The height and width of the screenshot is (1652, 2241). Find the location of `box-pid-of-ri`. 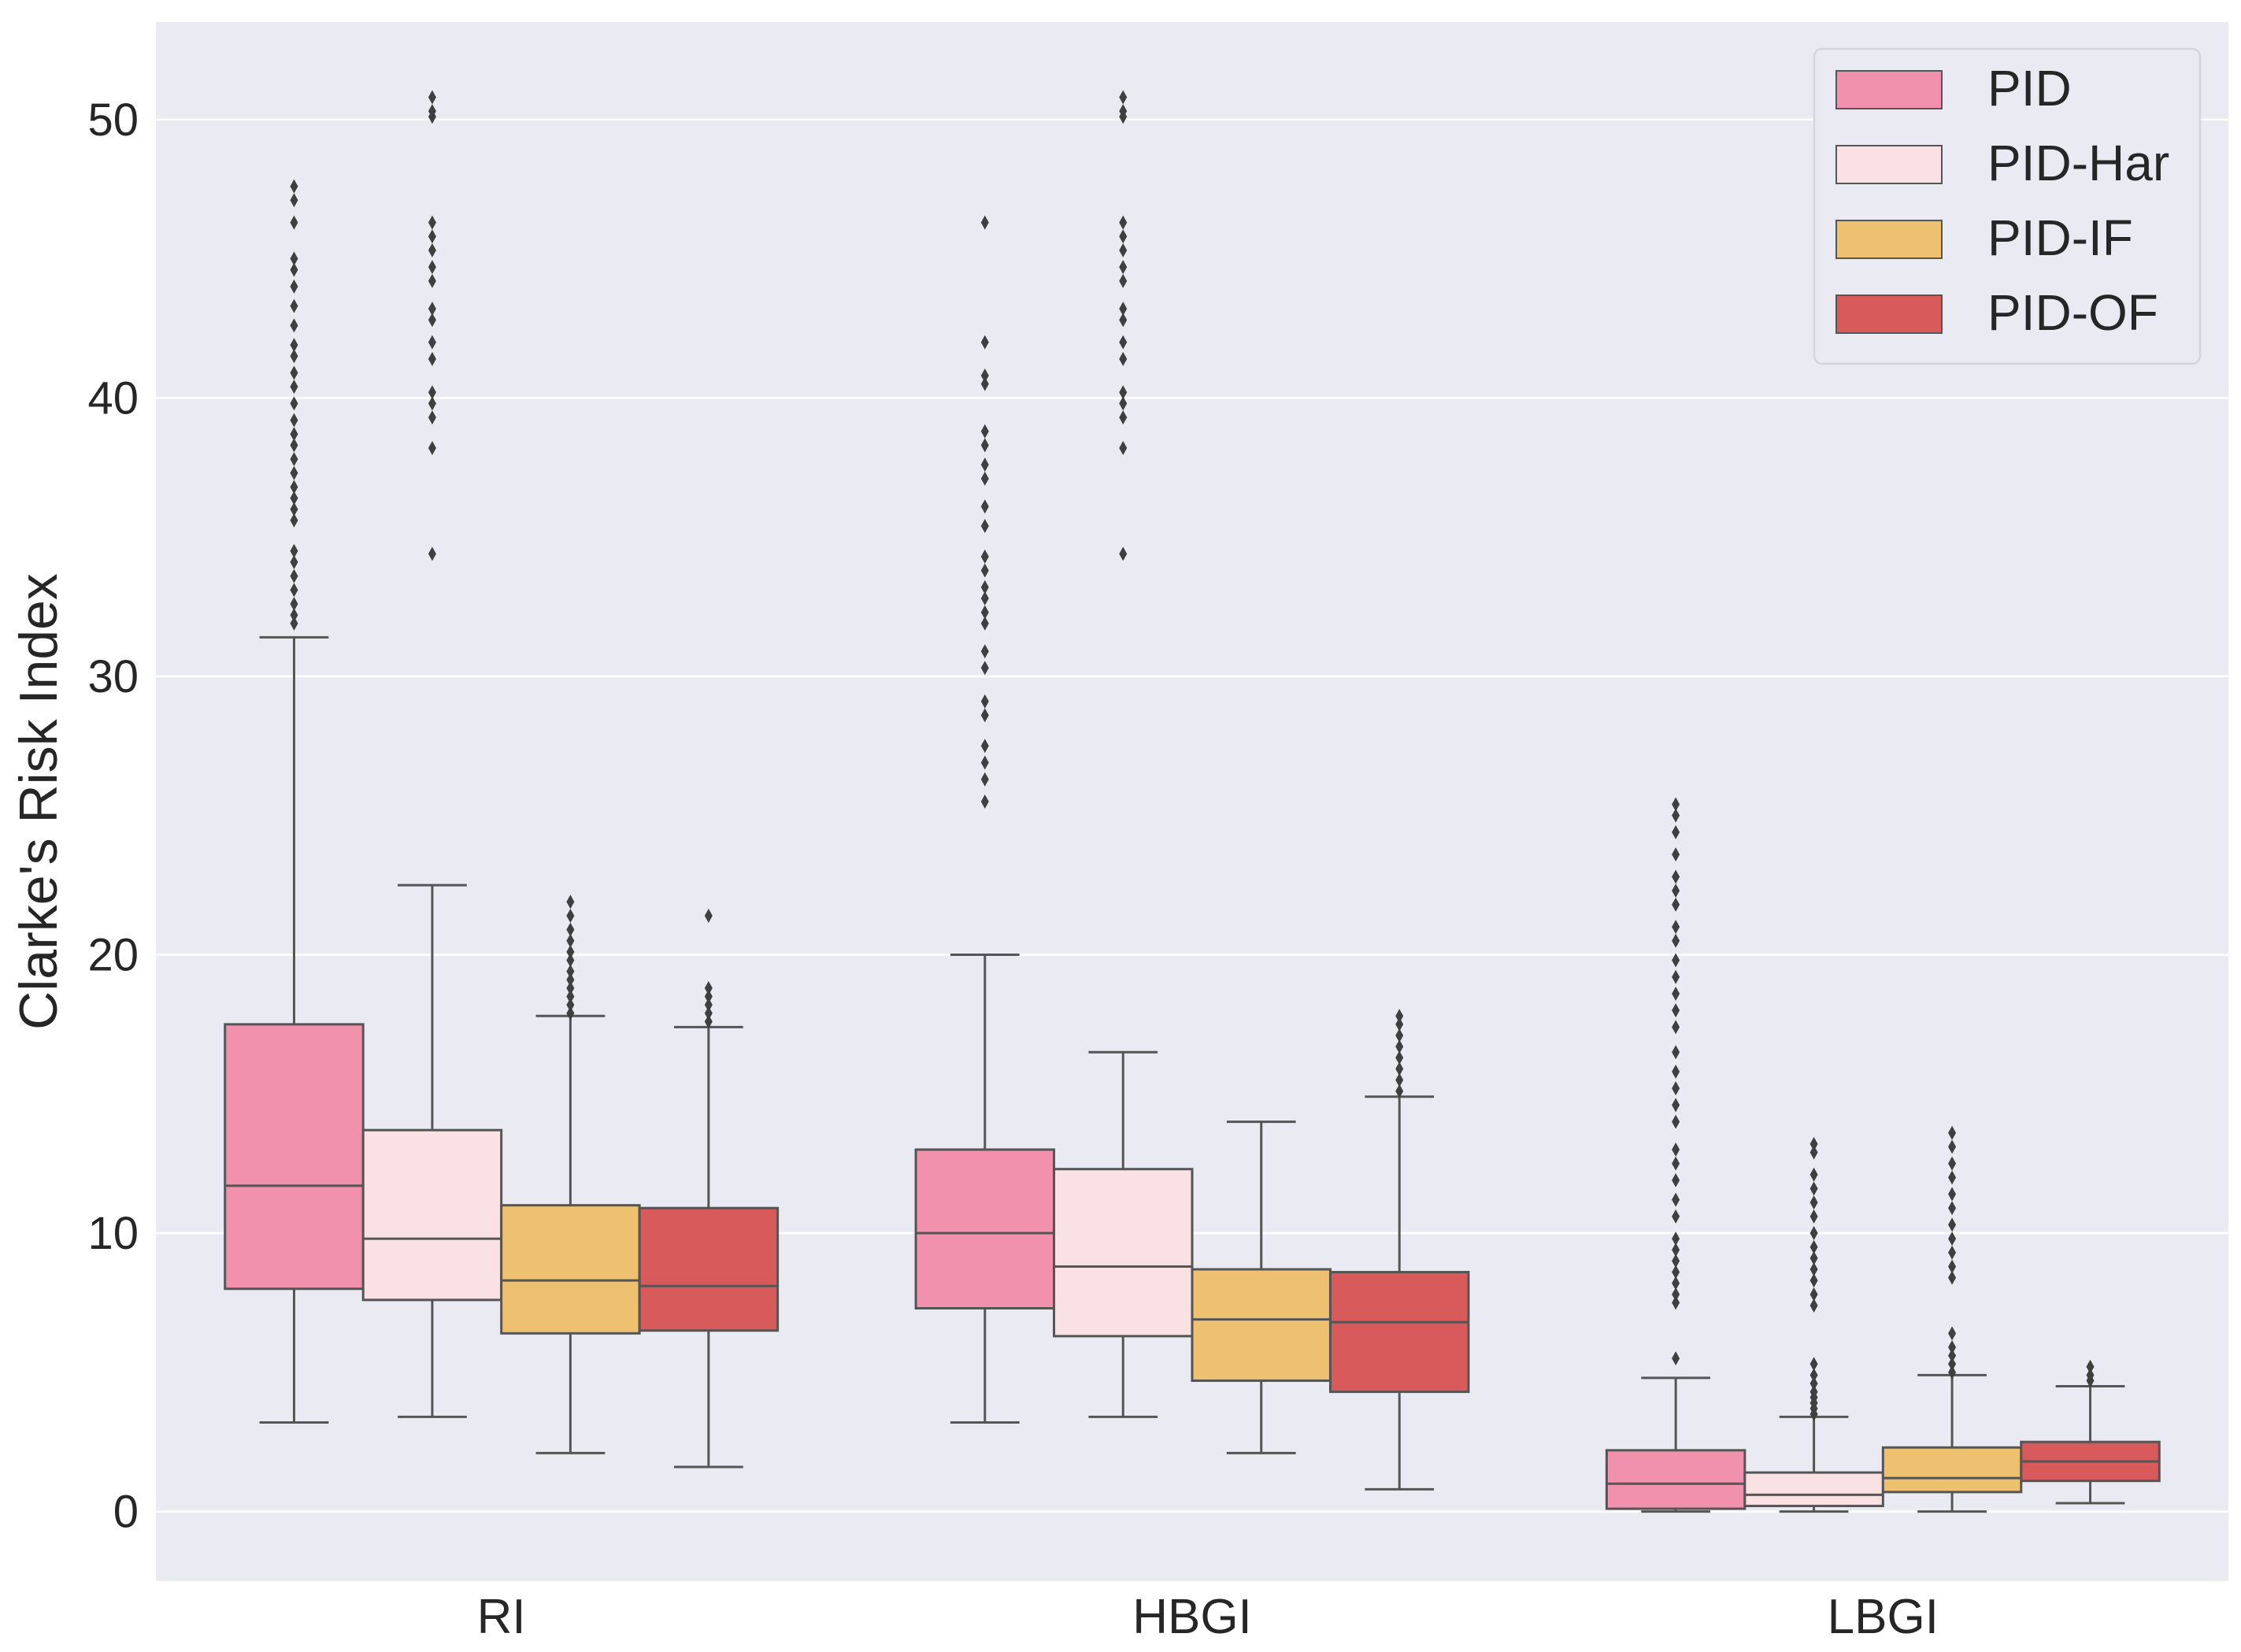

box-pid-of-ri is located at coordinates (709, 1188).